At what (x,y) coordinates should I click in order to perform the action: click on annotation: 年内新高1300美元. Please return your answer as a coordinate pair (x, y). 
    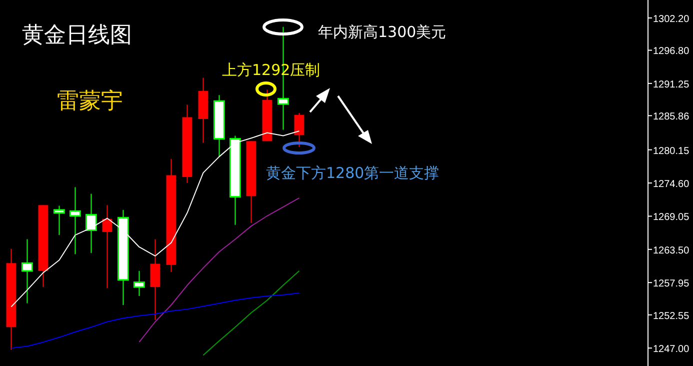
    Looking at the image, I should click on (382, 32).